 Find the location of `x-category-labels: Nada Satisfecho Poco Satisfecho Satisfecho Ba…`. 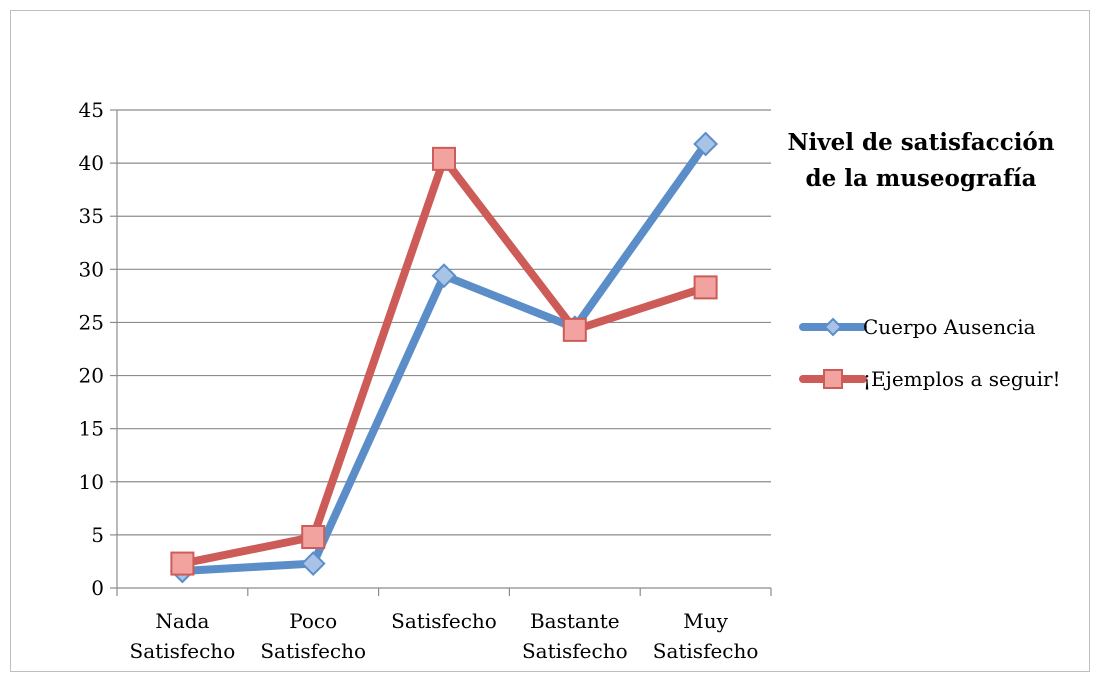

x-category-labels: Nada Satisfecho Poco Satisfecho Satisfecho Ba… is located at coordinates (444, 636).